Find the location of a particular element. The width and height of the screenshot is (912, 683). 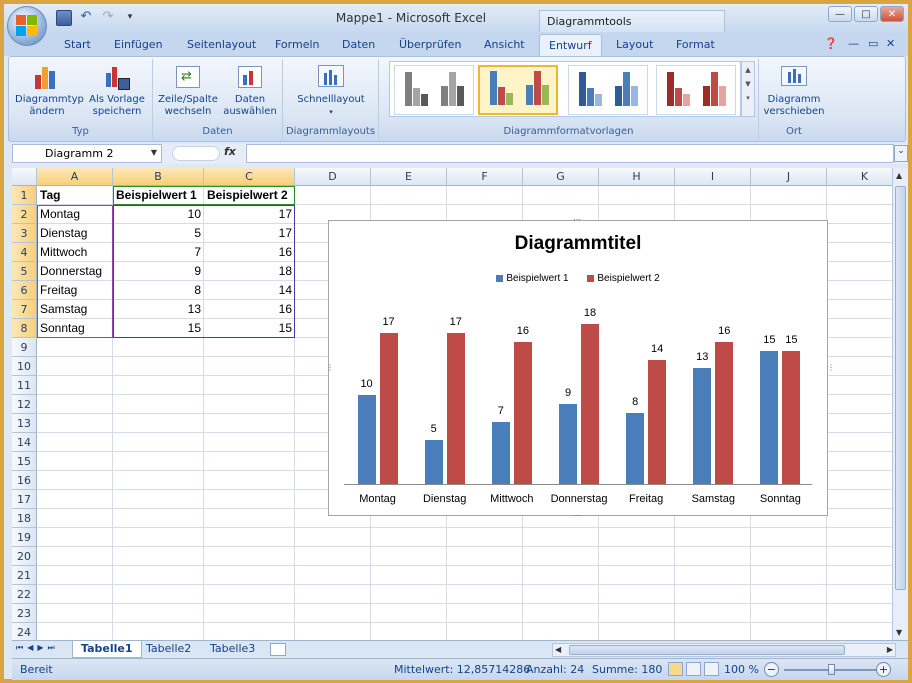

chart-handle-right: ⋮ is located at coordinates (831, 367).